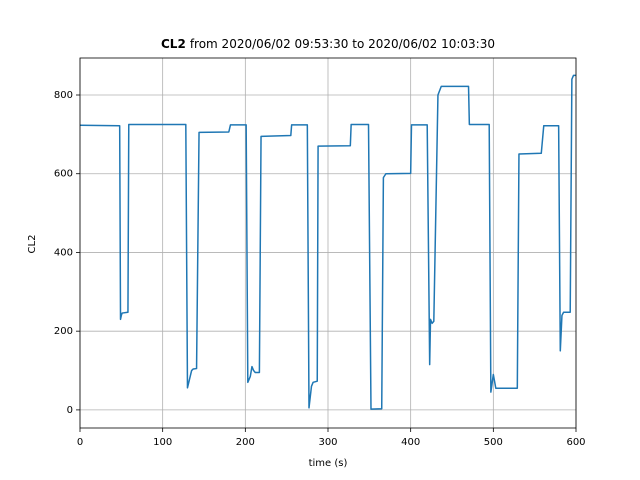  What do you see at coordinates (70, 410) in the screenshot?
I see `y-tick-label: 0` at bounding box center [70, 410].